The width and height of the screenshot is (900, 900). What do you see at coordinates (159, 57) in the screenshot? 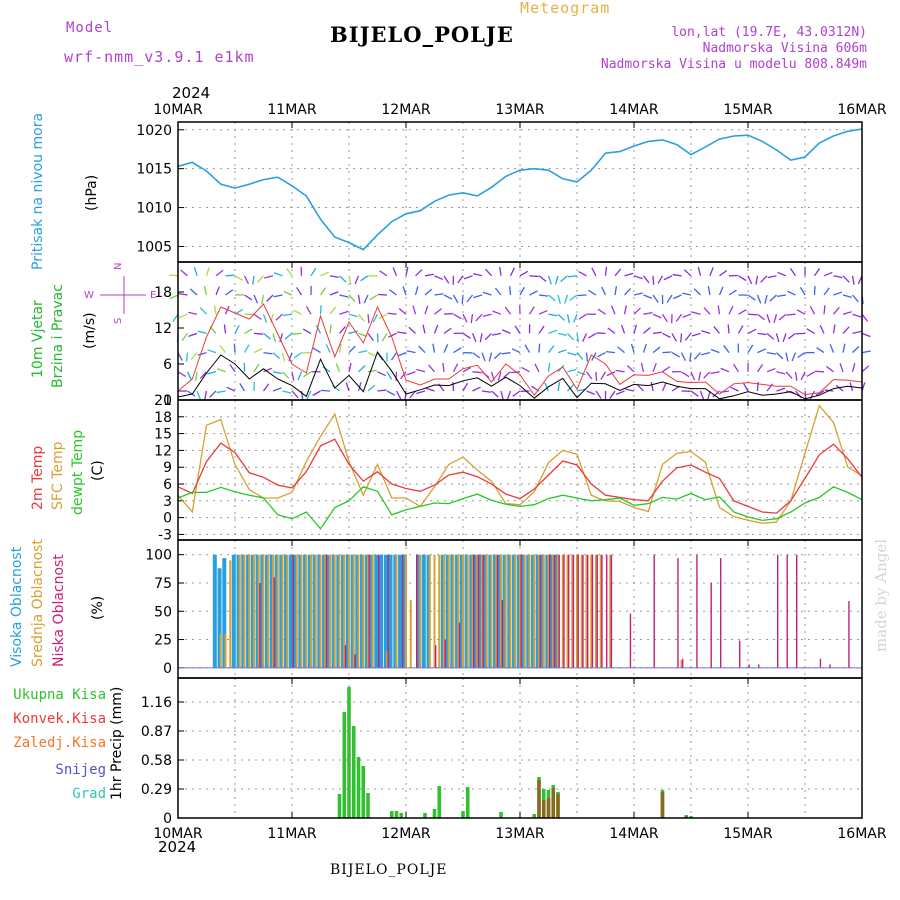
I see `model-name: wrf-nmm_v3.9.1 e1km` at bounding box center [159, 57].